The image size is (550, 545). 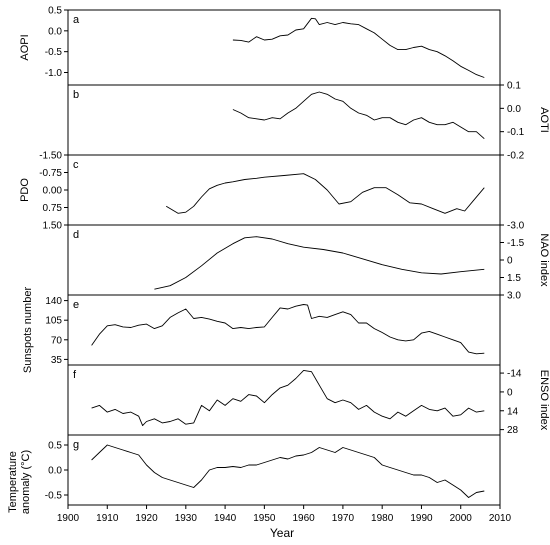 I want to click on panel-b: b 0.1 0.0 -0.1 -0.2 AOTI, so click(x=308, y=121).